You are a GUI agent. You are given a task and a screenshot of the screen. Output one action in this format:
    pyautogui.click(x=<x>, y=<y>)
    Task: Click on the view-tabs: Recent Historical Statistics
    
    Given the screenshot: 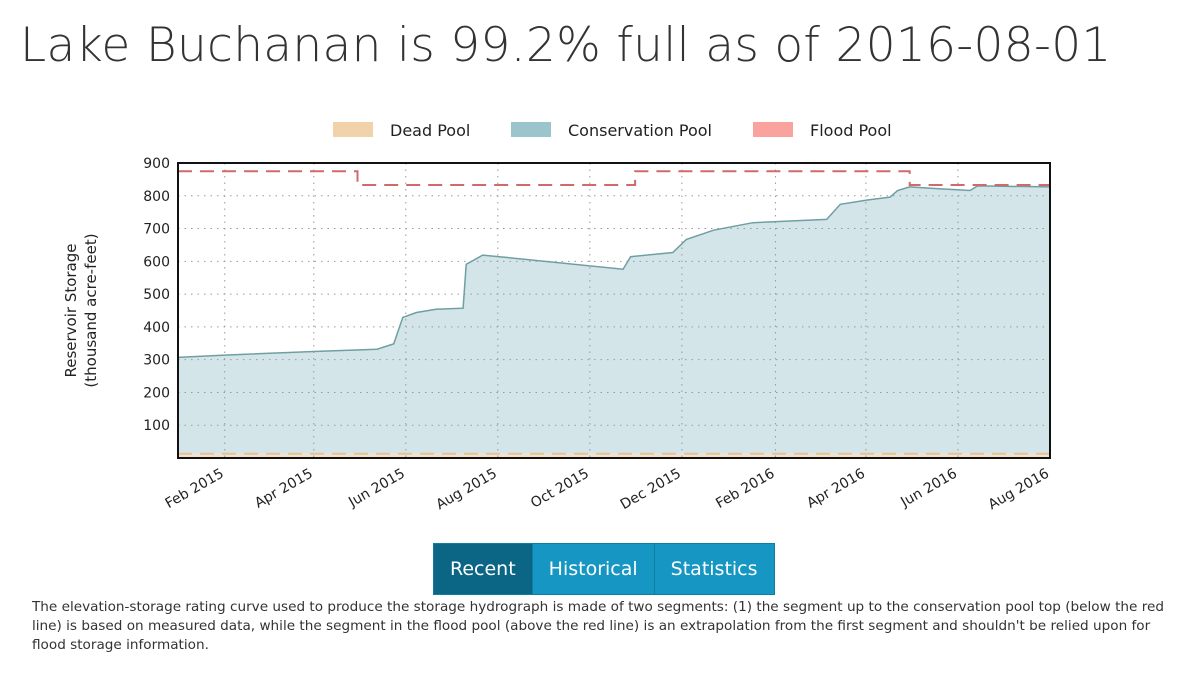 What is the action you would take?
    pyautogui.click(x=604, y=569)
    